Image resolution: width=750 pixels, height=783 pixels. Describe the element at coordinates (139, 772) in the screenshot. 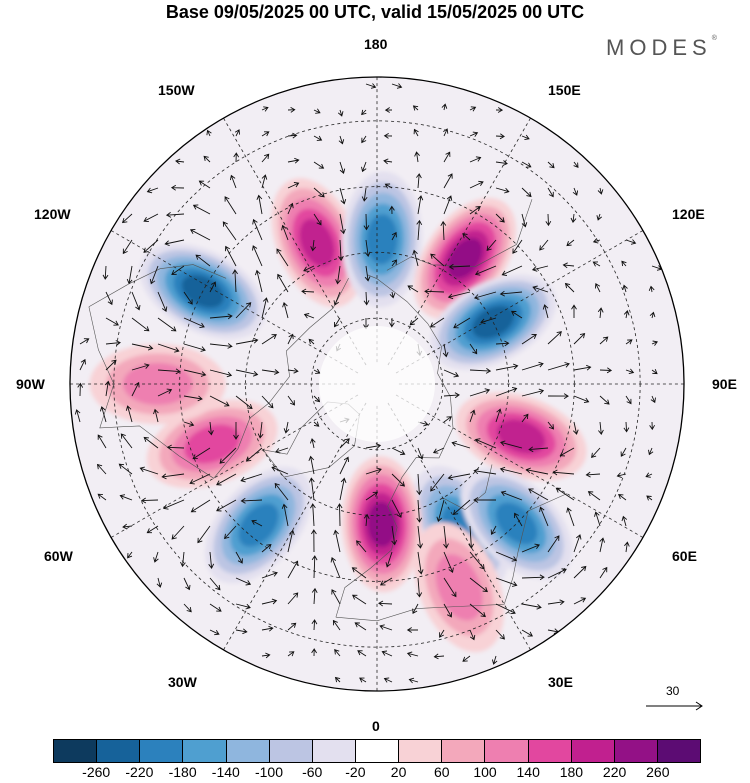

I see `colorbar-tick-label: -220` at that location.